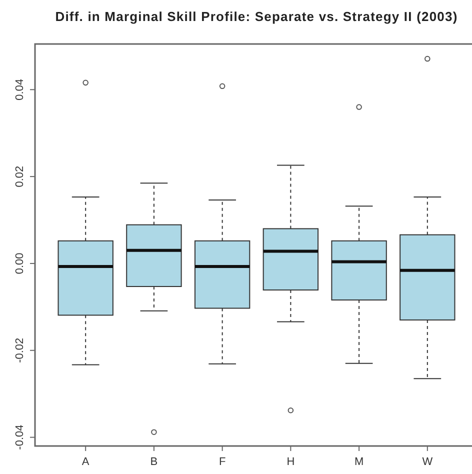 Image resolution: width=472 pixels, height=474 pixels. What do you see at coordinates (20, 350) in the screenshot?
I see `y-tick-label: -0.02` at bounding box center [20, 350].